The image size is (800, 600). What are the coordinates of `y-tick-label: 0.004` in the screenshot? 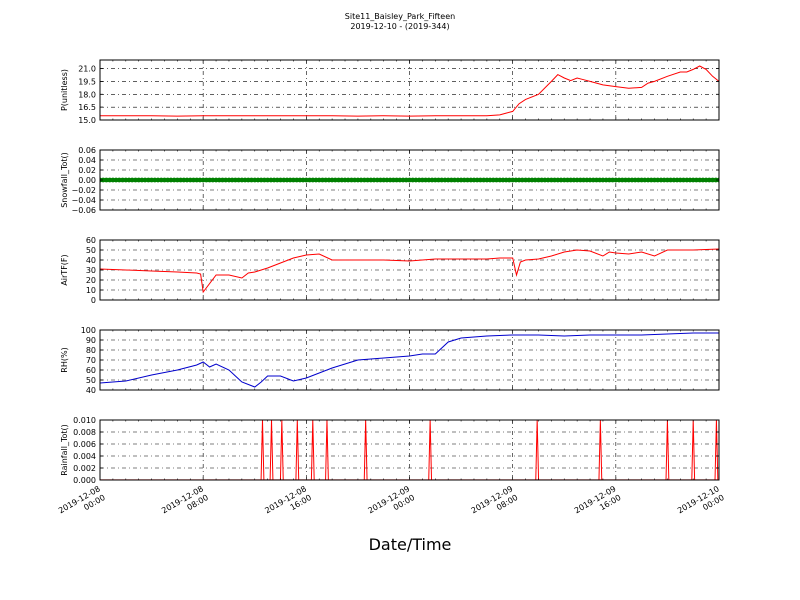 It's located at (84, 456).